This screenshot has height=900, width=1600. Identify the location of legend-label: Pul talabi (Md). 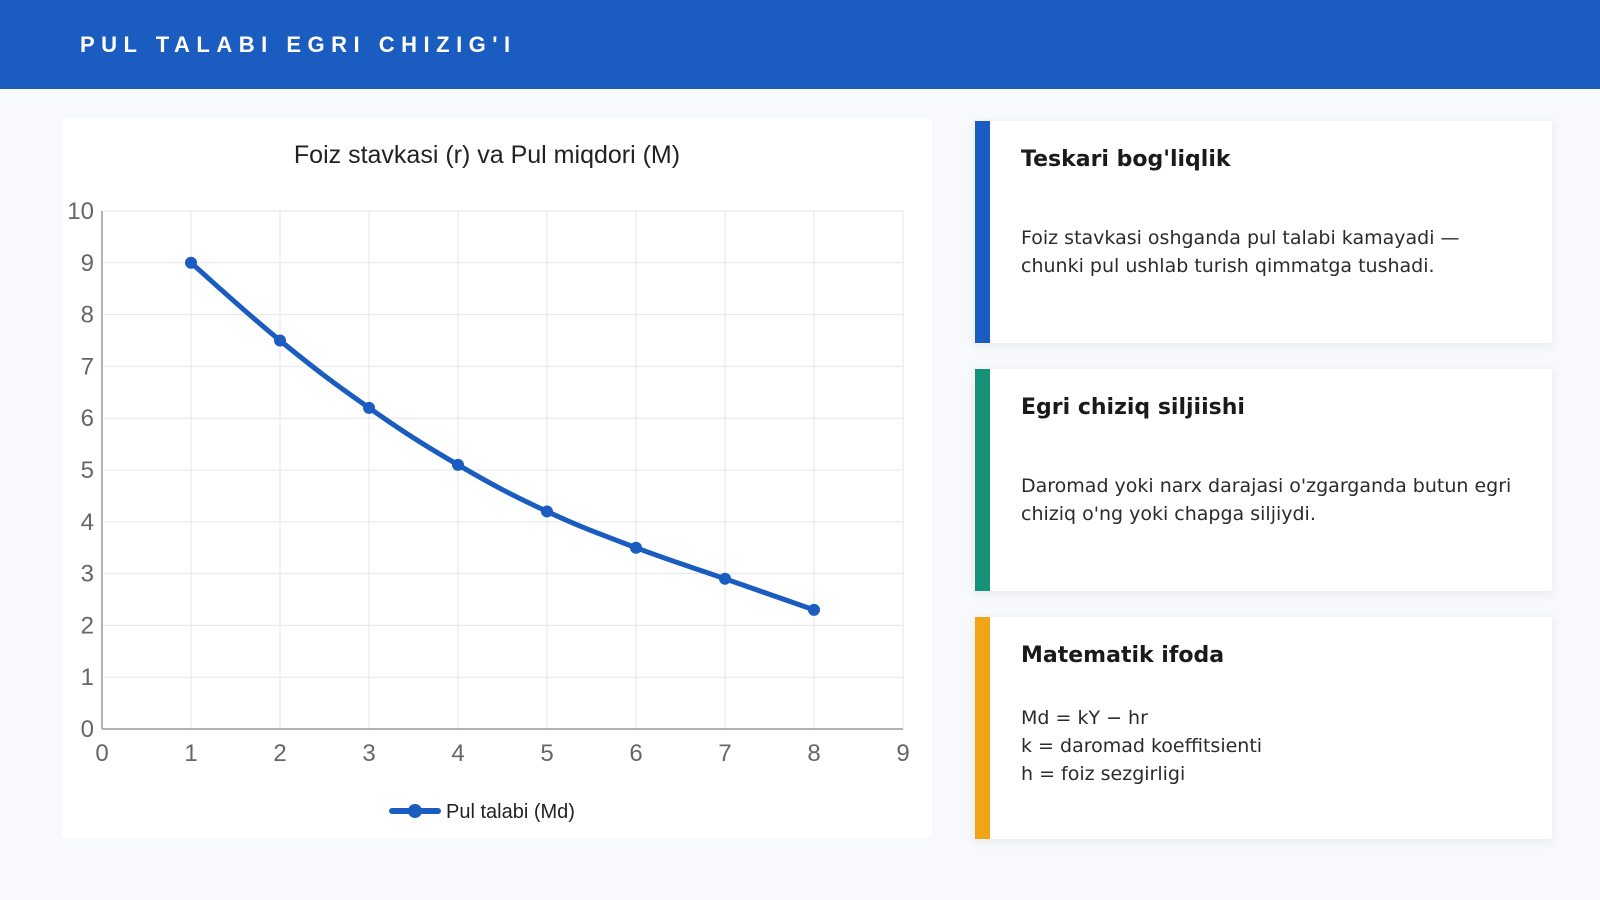
(510, 812).